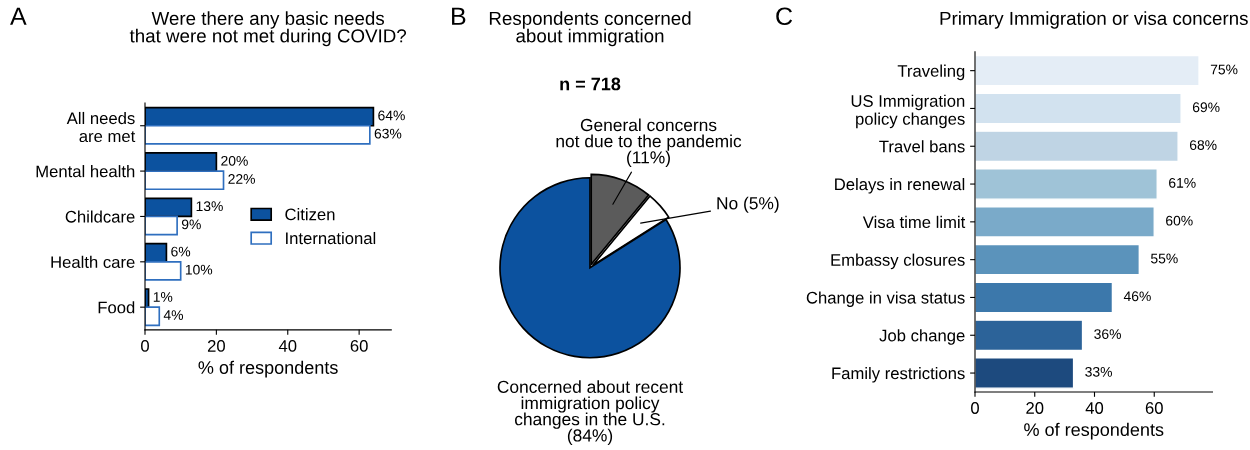 The height and width of the screenshot is (450, 1250). Describe the element at coordinates (1203, 145) in the screenshot. I see `data-label: 68%` at that location.